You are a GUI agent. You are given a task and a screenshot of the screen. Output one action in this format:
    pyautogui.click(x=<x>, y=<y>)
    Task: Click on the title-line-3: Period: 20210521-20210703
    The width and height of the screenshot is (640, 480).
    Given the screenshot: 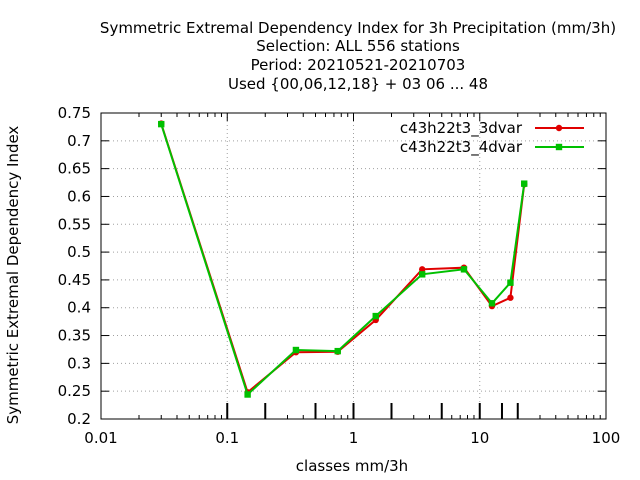 What is the action you would take?
    pyautogui.click(x=358, y=65)
    